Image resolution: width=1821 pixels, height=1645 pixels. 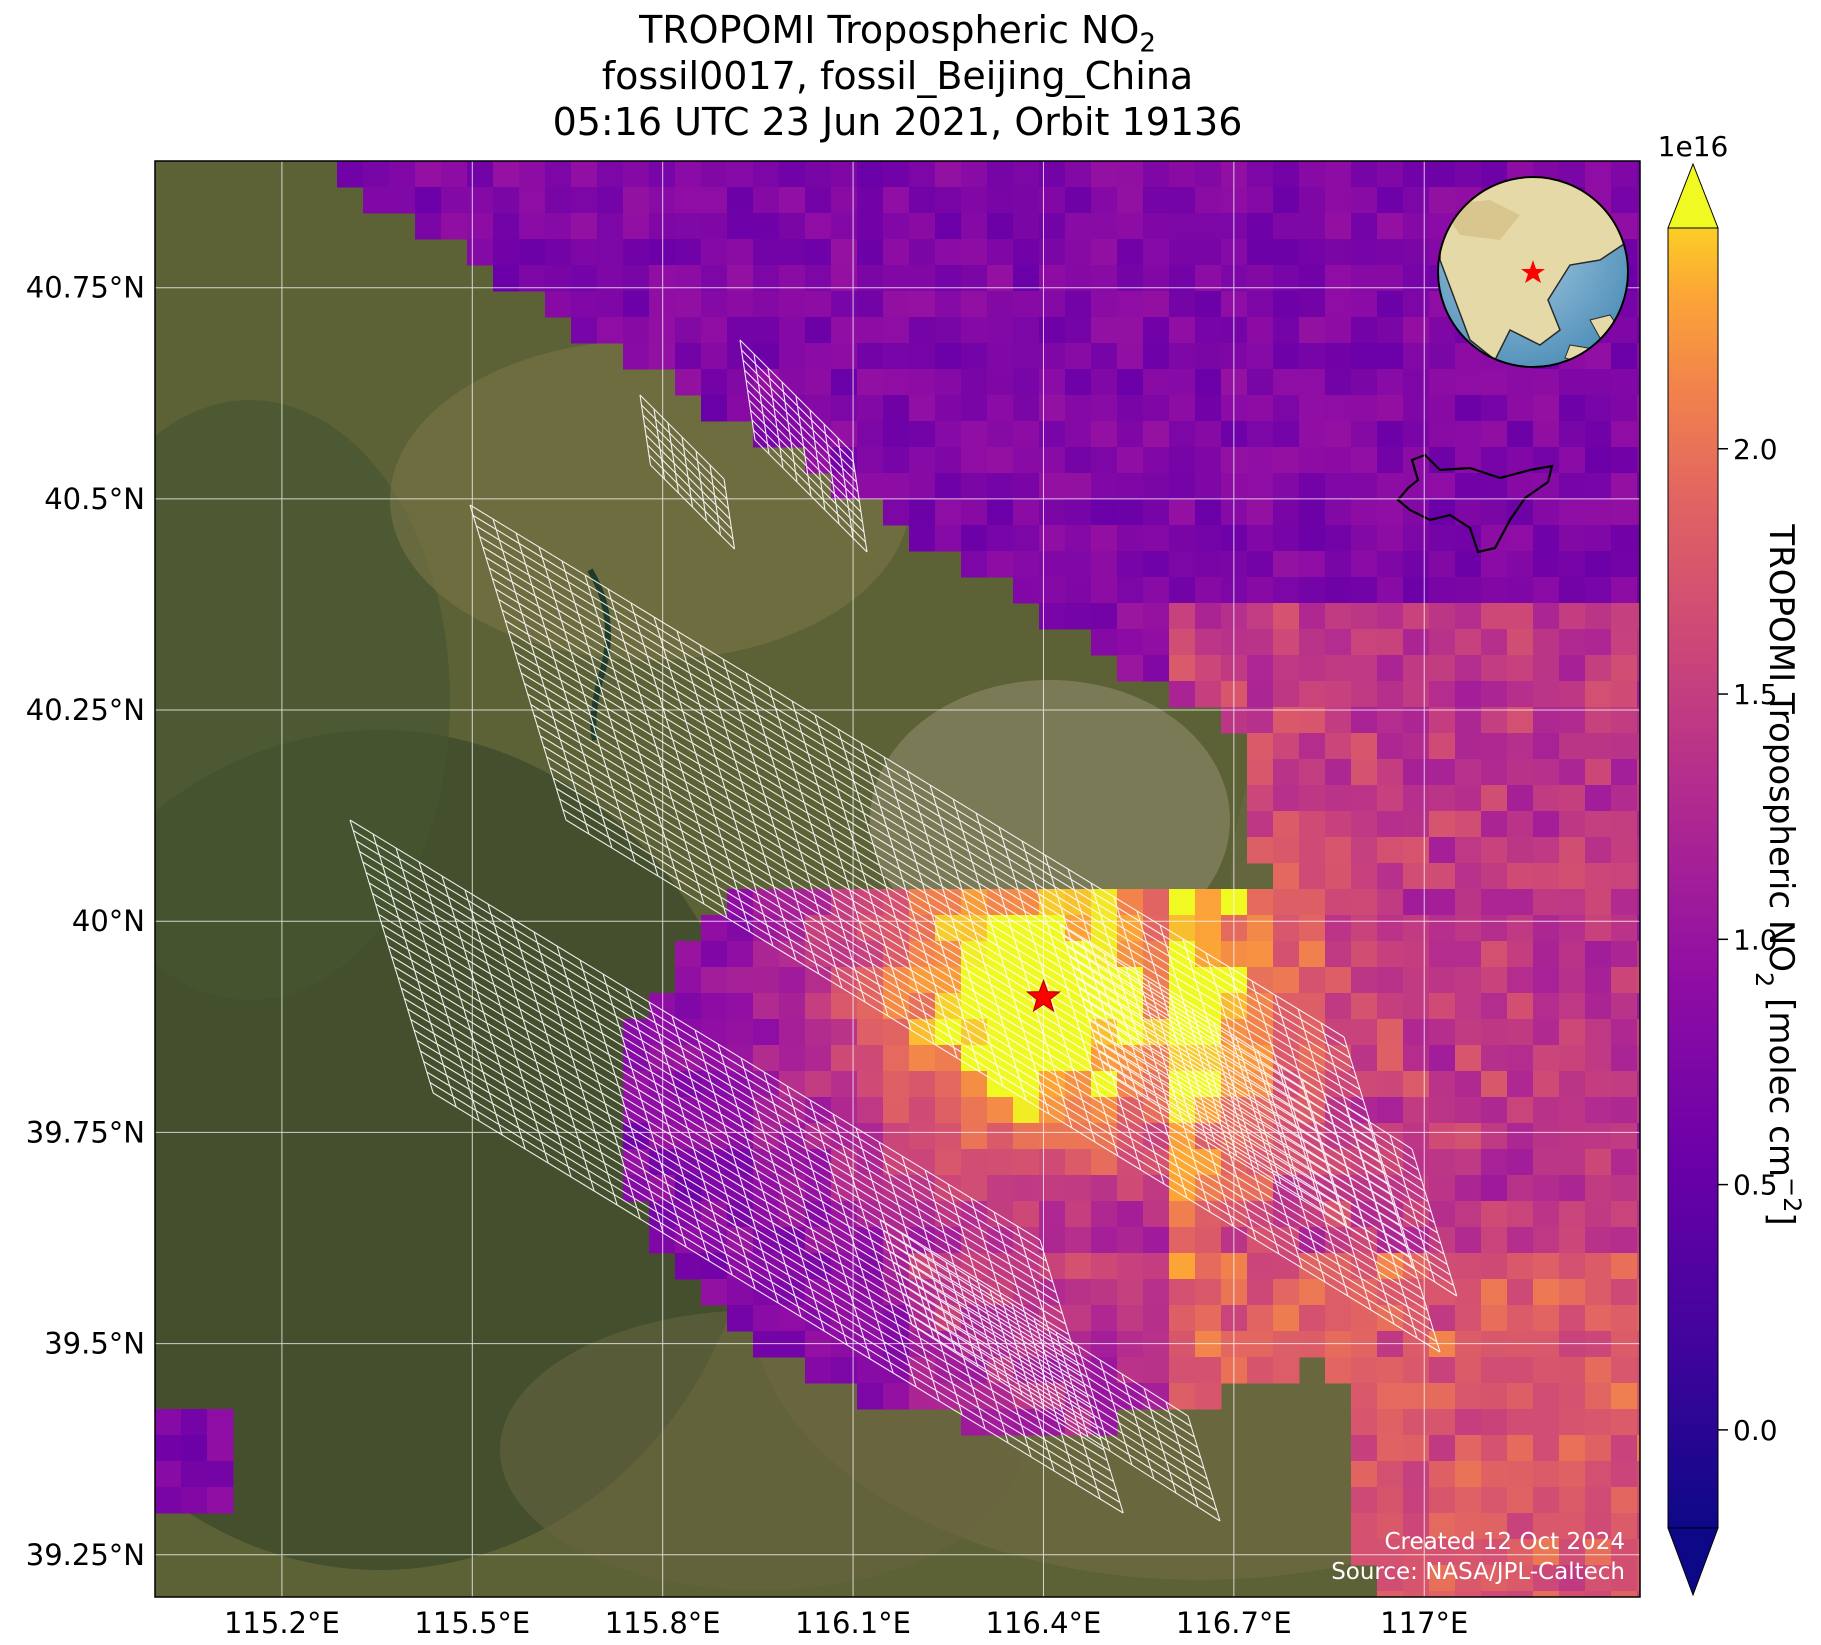 I want to click on colorbar-extend-bottom, so click(x=1693, y=1562).